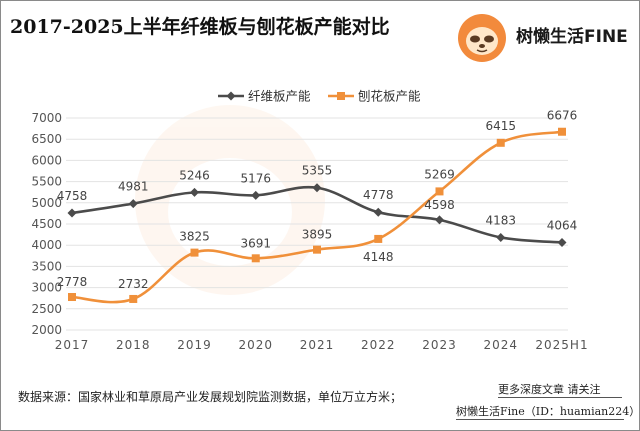  Describe the element at coordinates (46, 118) in the screenshot. I see `y-tick-label: 7000` at that location.